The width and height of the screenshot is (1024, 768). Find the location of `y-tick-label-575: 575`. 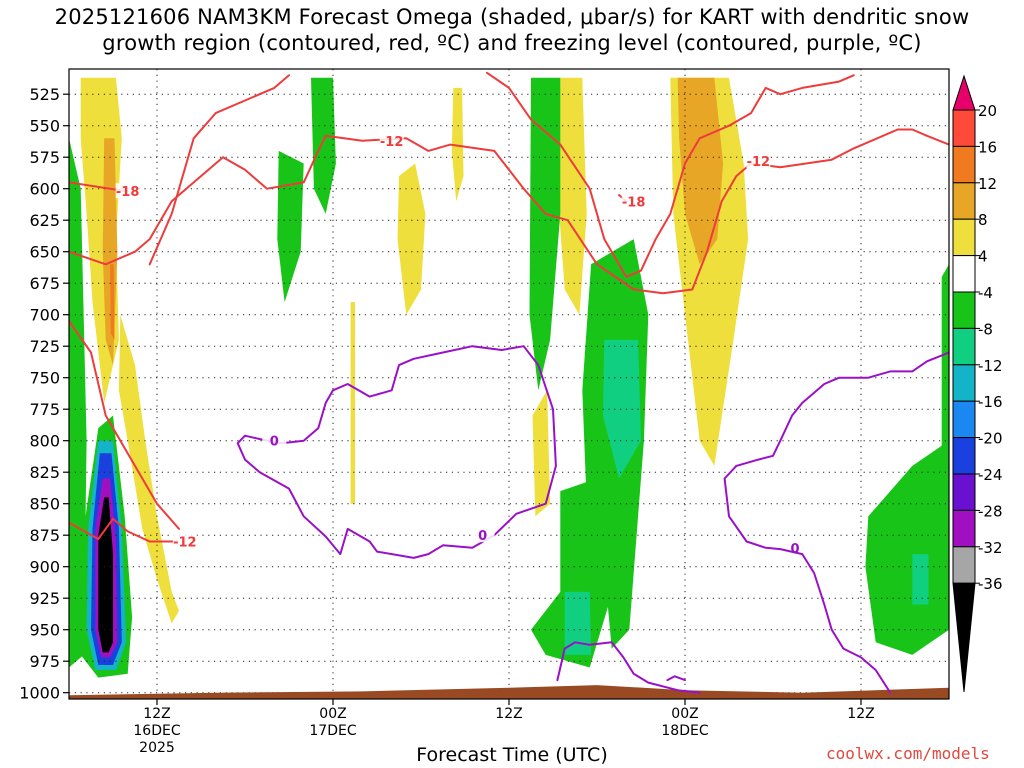

y-tick-label-575: 575 is located at coordinates (44, 157).